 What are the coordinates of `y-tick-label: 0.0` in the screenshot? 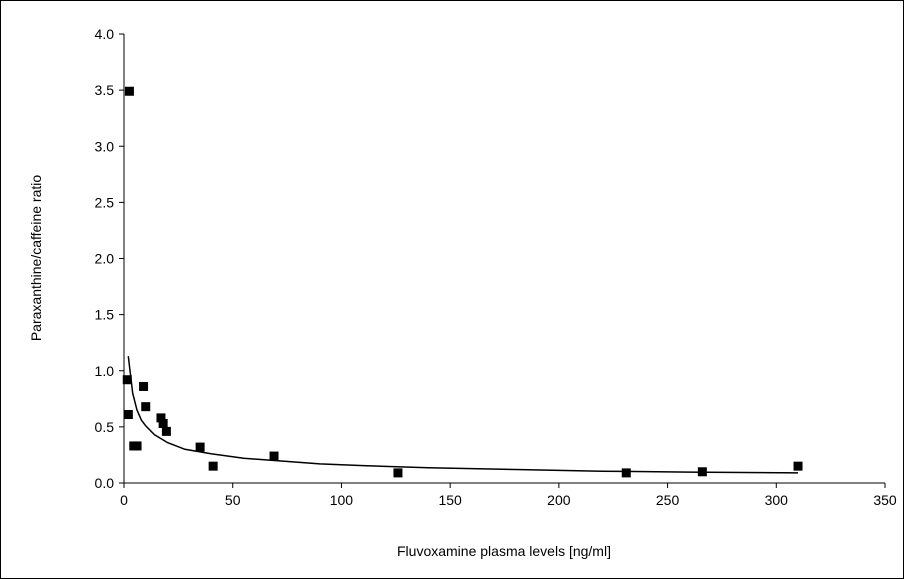 It's located at (105, 483).